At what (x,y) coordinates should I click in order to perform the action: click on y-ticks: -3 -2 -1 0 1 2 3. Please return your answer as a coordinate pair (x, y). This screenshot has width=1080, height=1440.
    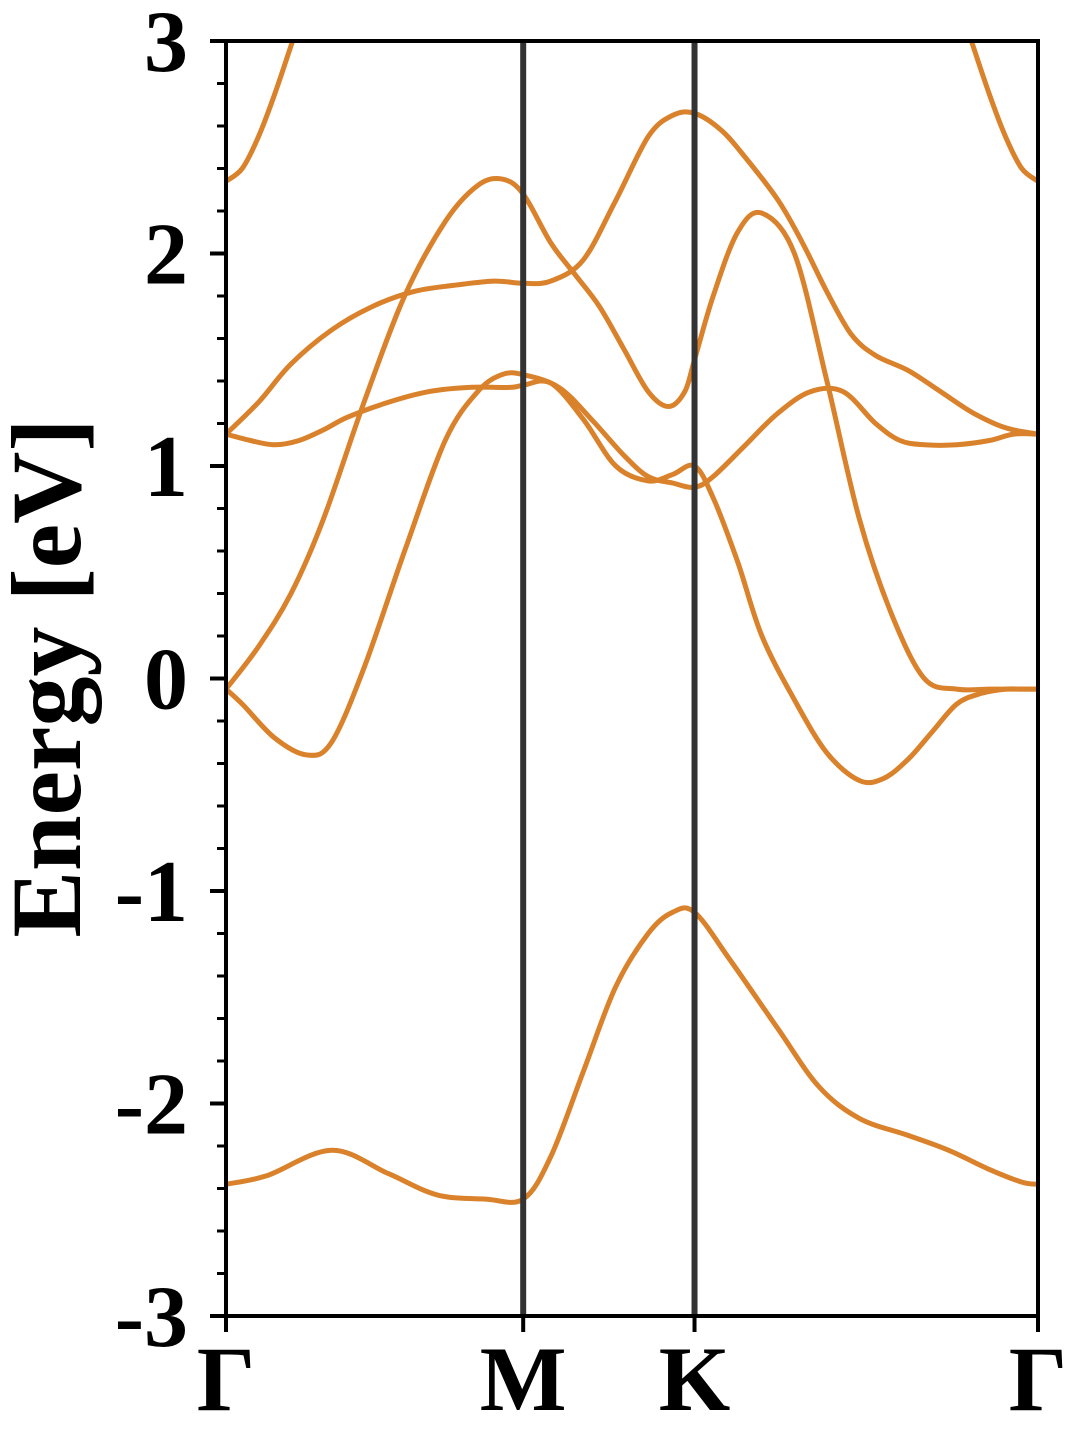
    Looking at the image, I should click on (170, 683).